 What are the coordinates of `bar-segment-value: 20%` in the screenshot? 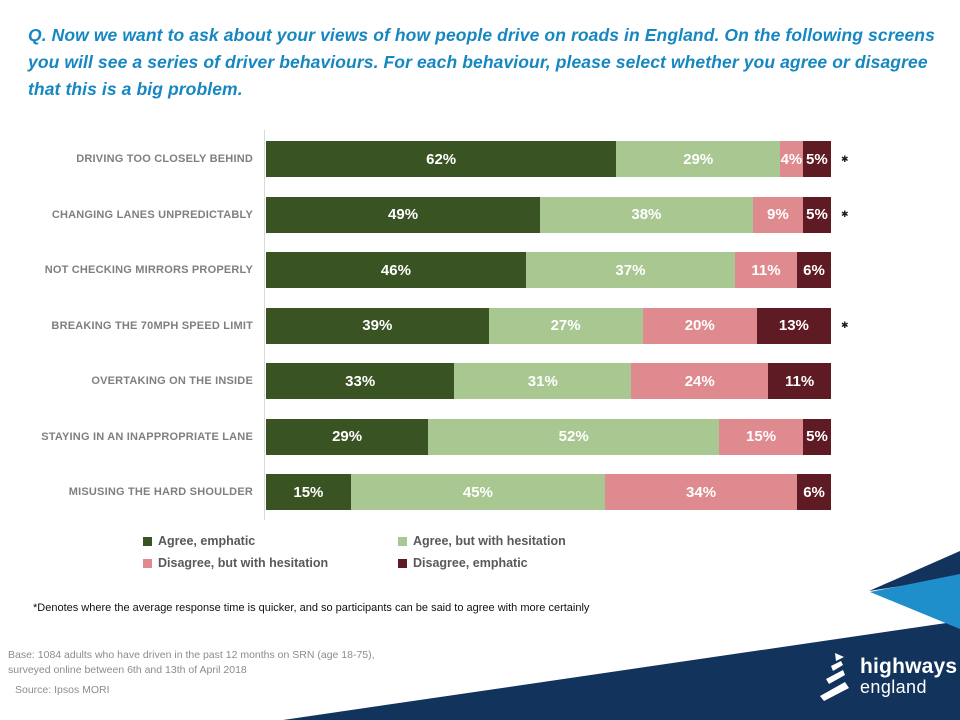 It's located at (699, 325).